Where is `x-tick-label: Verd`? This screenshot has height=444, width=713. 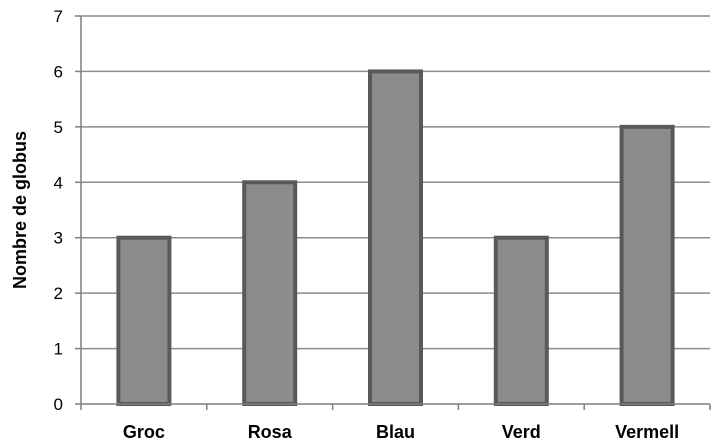 x-tick-label: Verd is located at coordinates (521, 432).